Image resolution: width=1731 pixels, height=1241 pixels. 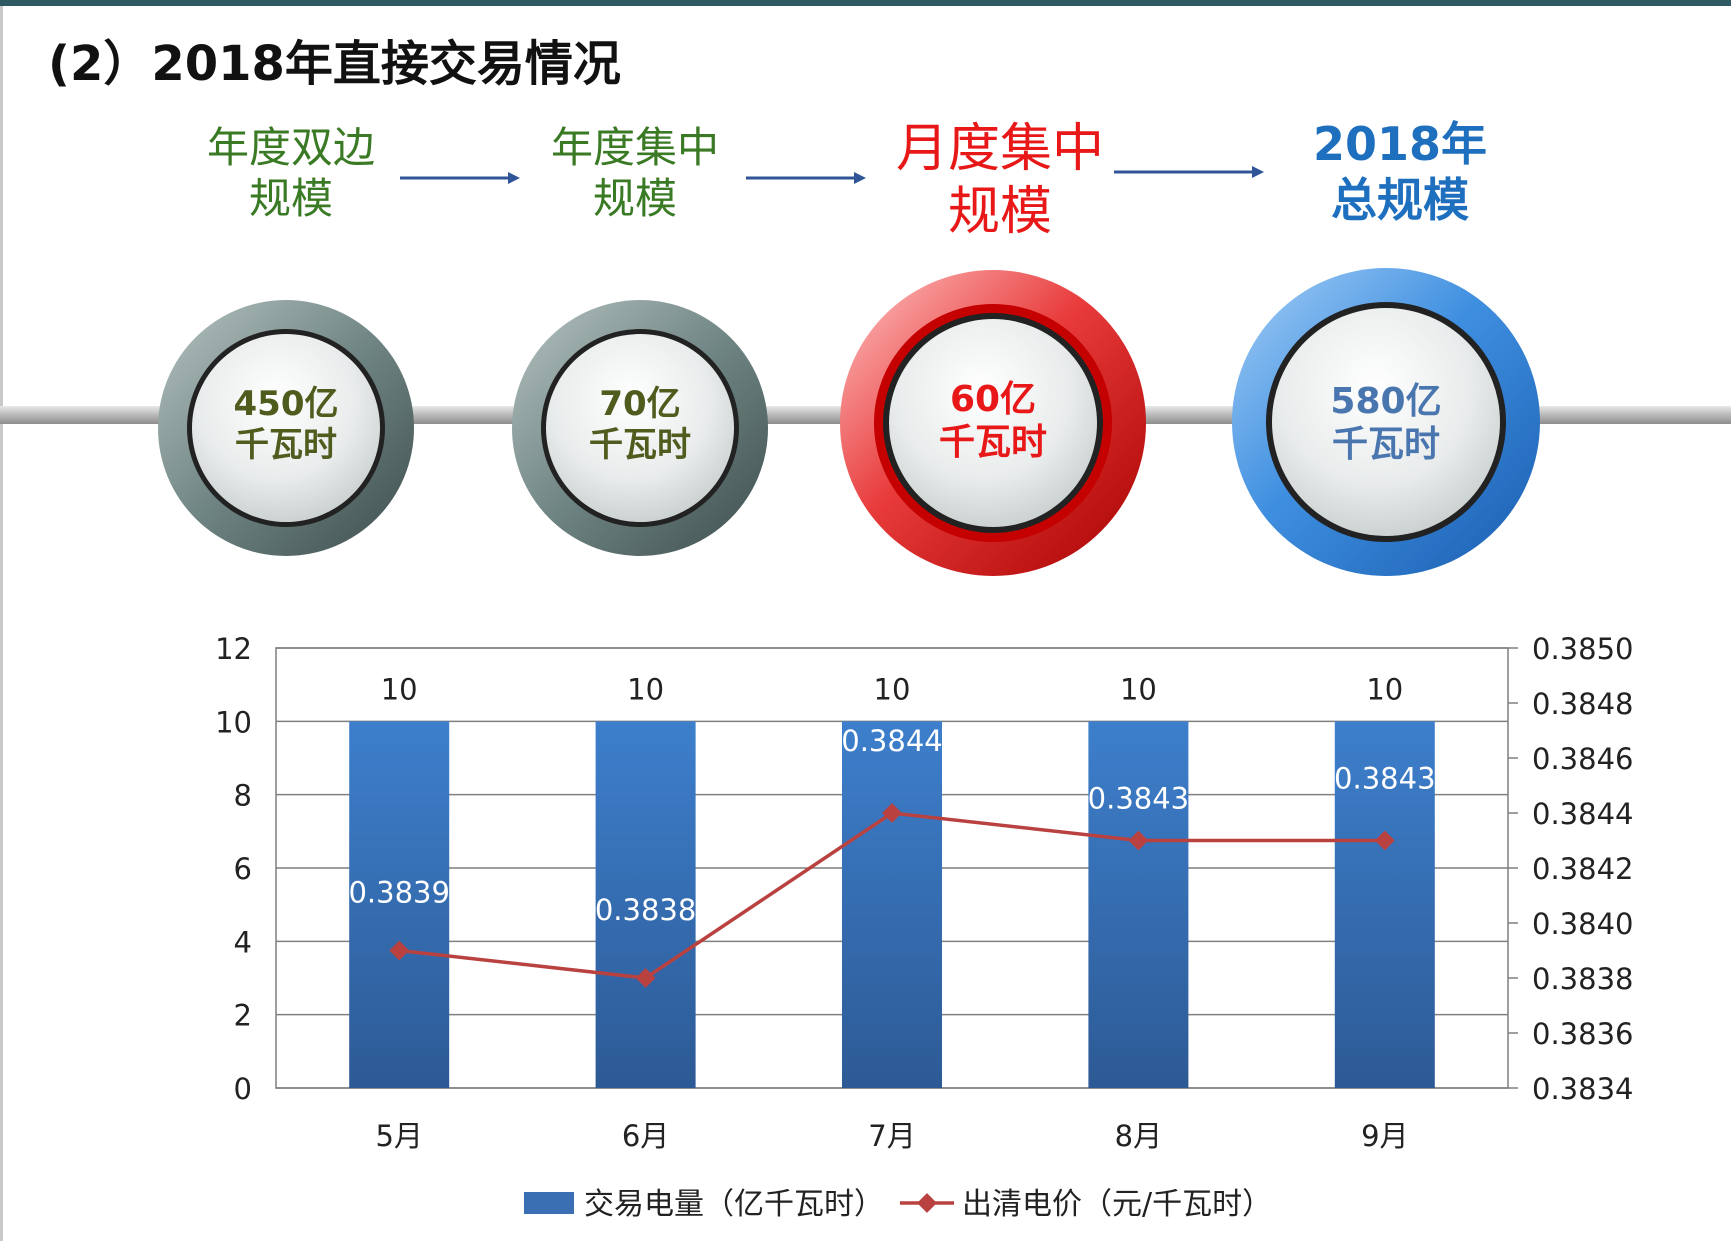 What do you see at coordinates (634, 173) in the screenshot?
I see `step-label-annual-centralized: 年度集中 规模` at bounding box center [634, 173].